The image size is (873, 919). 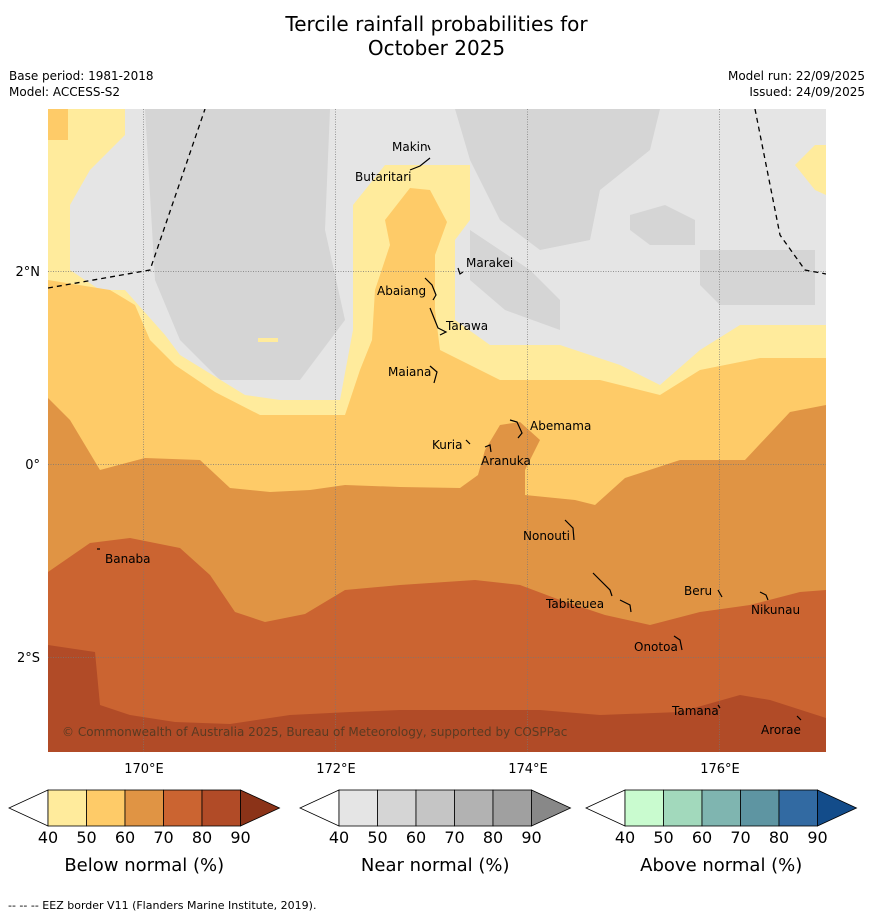 What do you see at coordinates (557, 179) in the screenshot?
I see `near-normal-60-zone-north` at bounding box center [557, 179].